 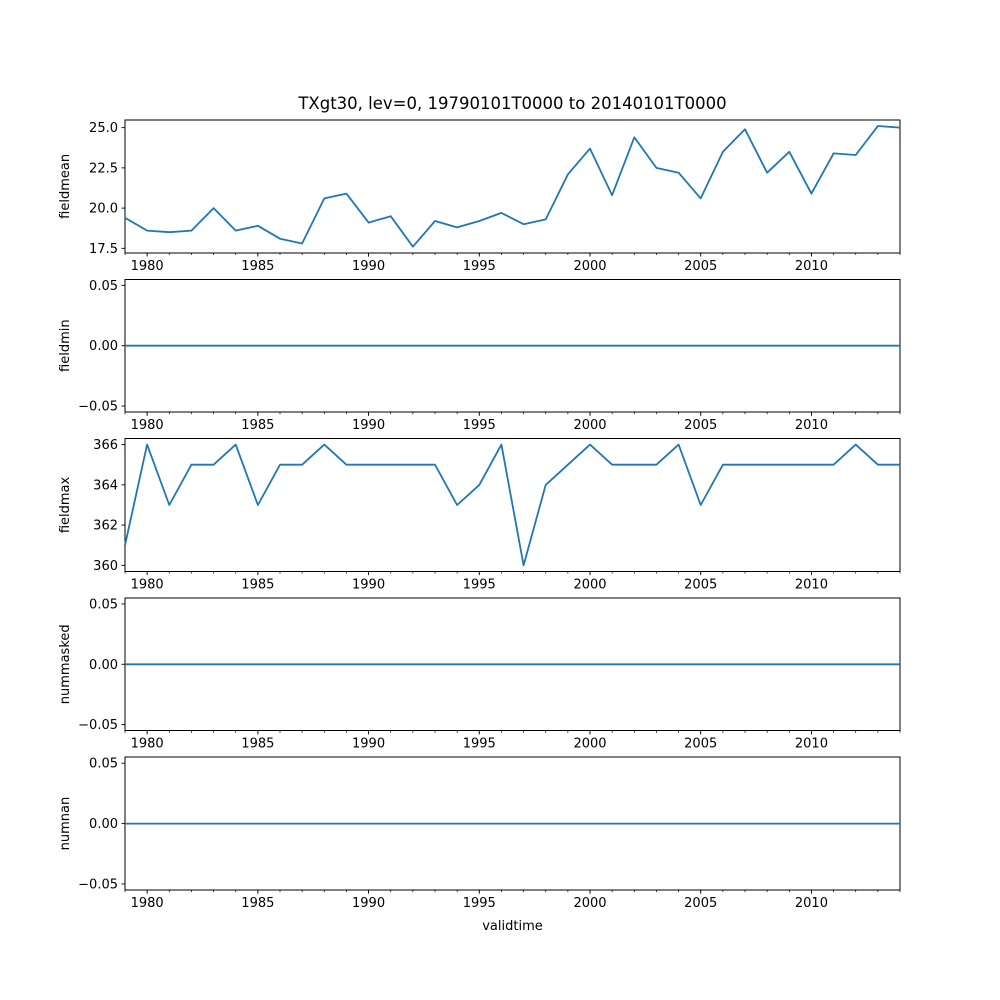 What do you see at coordinates (105, 485) in the screenshot?
I see `y-tick-label: 364` at bounding box center [105, 485].